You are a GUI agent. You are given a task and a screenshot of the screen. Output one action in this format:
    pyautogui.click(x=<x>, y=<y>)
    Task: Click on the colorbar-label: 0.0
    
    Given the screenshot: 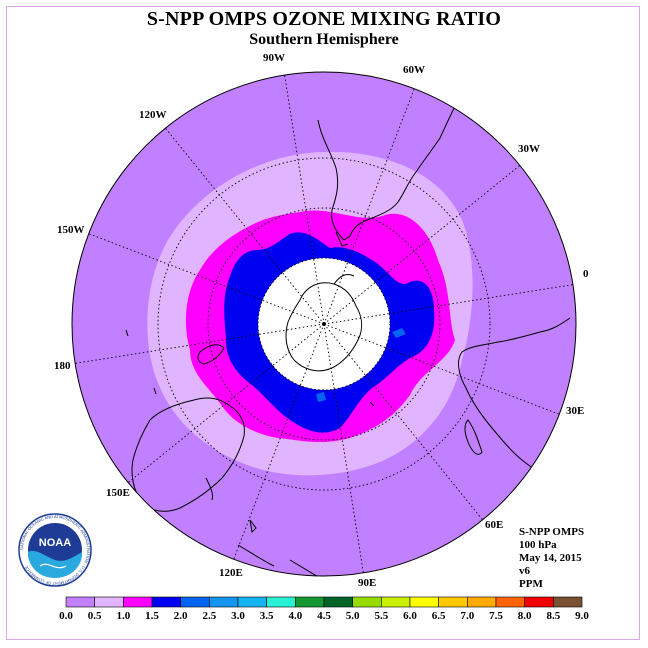 What is the action you would take?
    pyautogui.click(x=66, y=616)
    